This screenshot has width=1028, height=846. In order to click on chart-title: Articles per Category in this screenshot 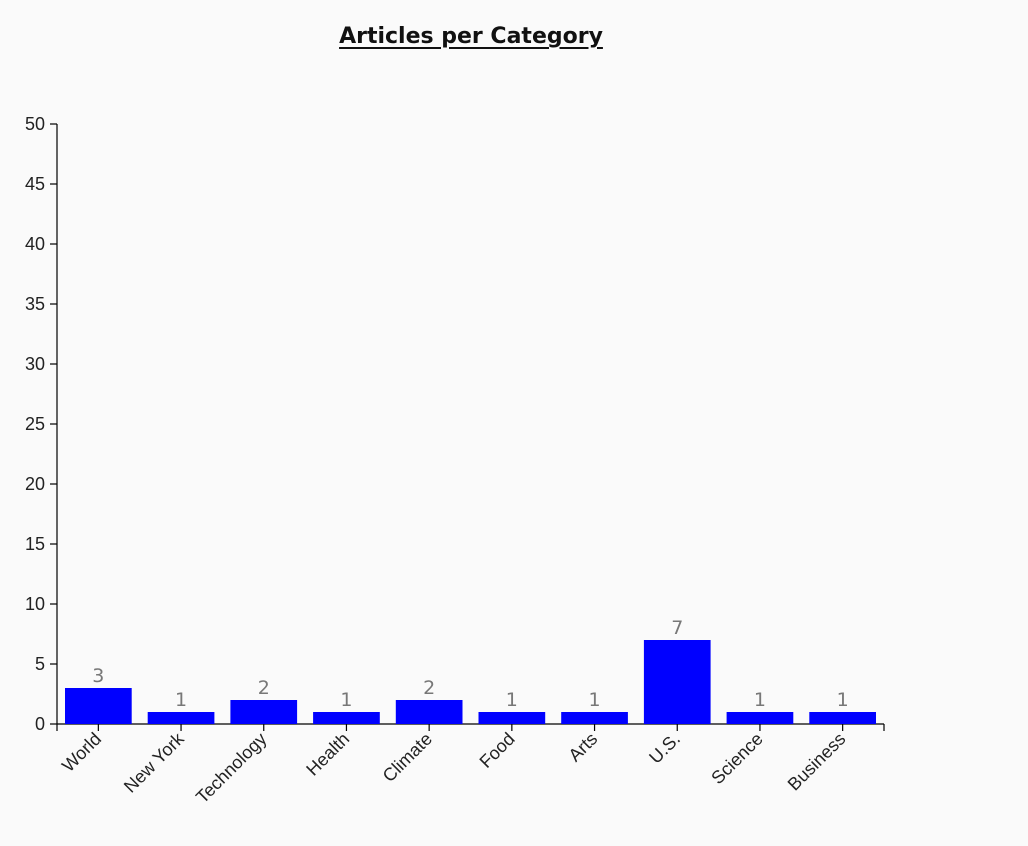, I will do `click(471, 36)`.